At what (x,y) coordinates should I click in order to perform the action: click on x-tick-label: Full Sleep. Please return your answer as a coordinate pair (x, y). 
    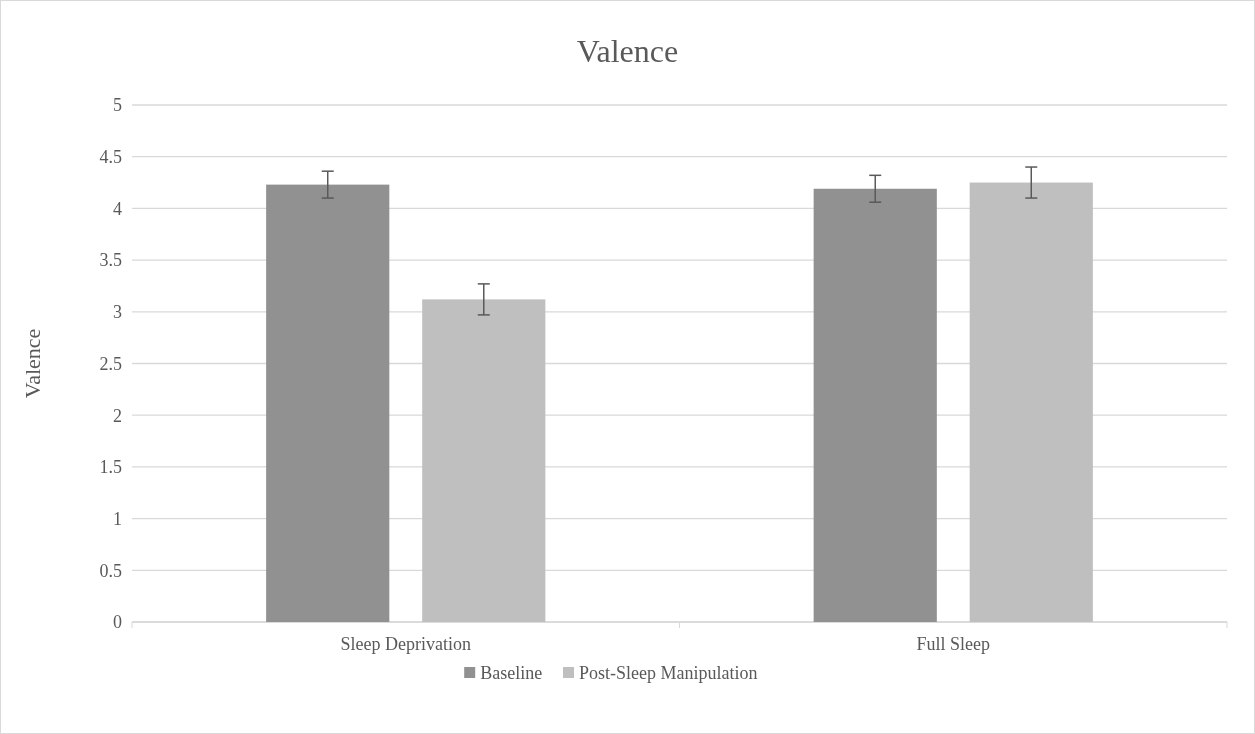
    Looking at the image, I should click on (953, 644).